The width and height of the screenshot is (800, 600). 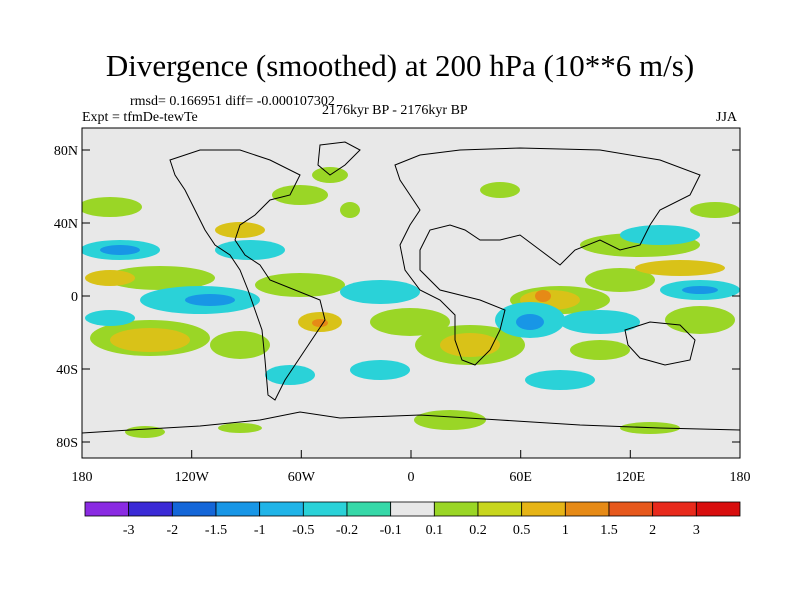 What do you see at coordinates (247, 275) in the screenshot?
I see `americas-coast` at bounding box center [247, 275].